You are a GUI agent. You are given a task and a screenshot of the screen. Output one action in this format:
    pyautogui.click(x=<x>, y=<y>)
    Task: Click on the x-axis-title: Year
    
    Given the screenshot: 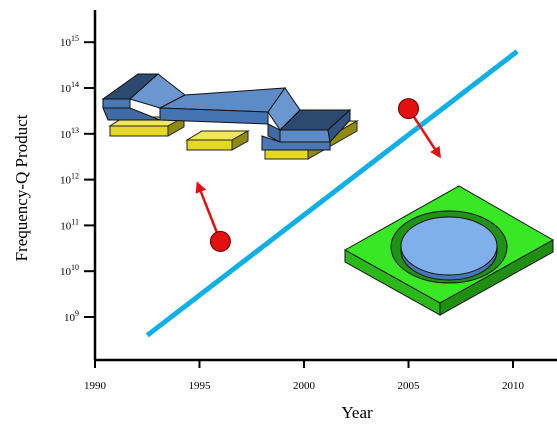 What is the action you would take?
    pyautogui.click(x=357, y=412)
    